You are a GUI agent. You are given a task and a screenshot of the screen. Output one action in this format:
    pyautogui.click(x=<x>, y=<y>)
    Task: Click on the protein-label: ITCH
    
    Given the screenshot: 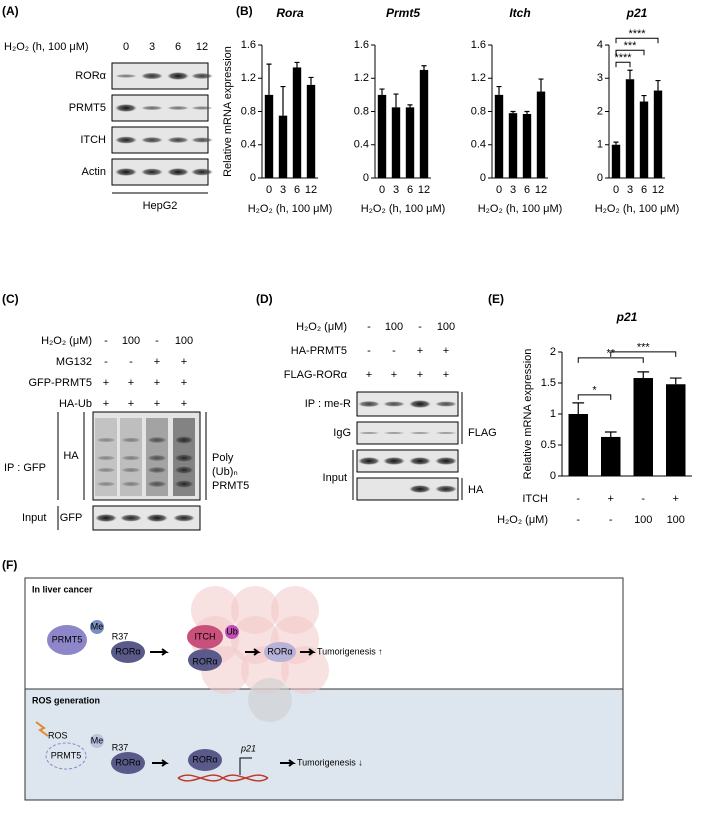 What is the action you would take?
    pyautogui.click(x=205, y=636)
    